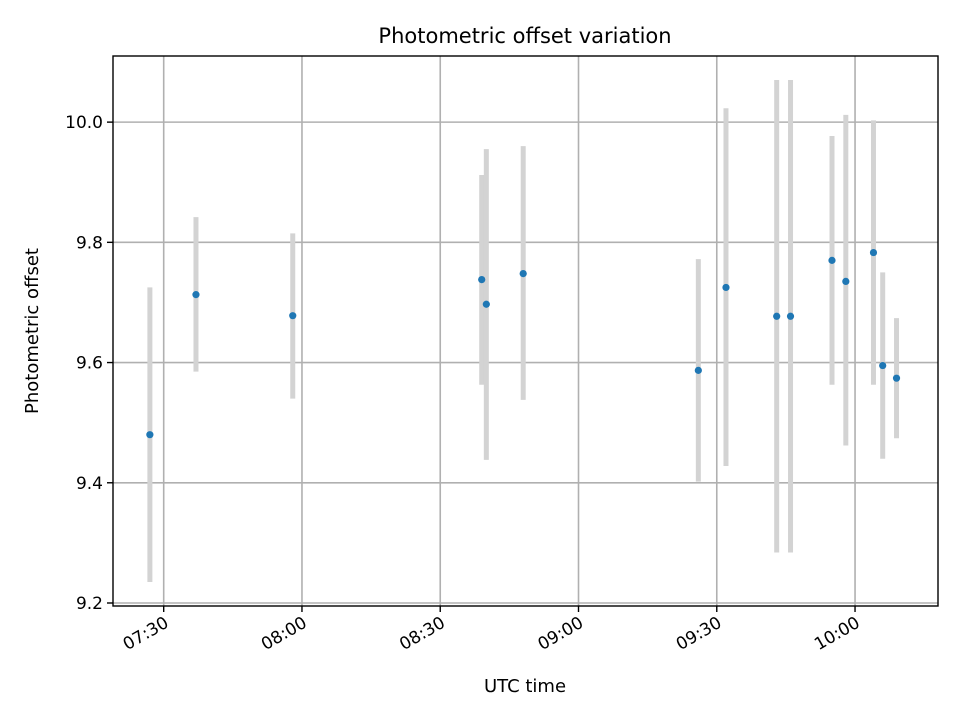 This screenshot has height=720, width=960. What do you see at coordinates (284, 634) in the screenshot?
I see `x-tick-label: 08:00` at bounding box center [284, 634].